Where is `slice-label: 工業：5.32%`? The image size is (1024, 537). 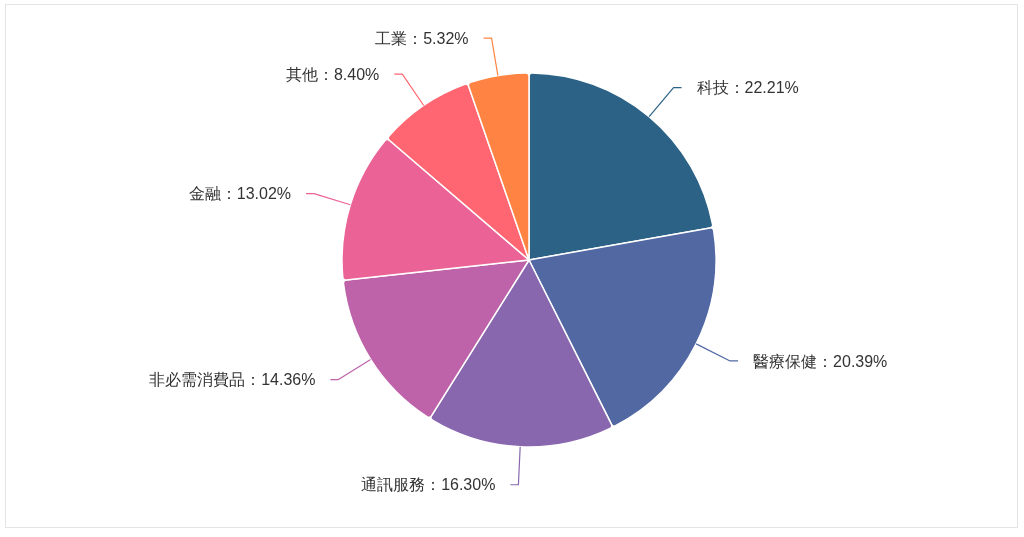
slice-label: 工業：5.32% is located at coordinates (422, 38).